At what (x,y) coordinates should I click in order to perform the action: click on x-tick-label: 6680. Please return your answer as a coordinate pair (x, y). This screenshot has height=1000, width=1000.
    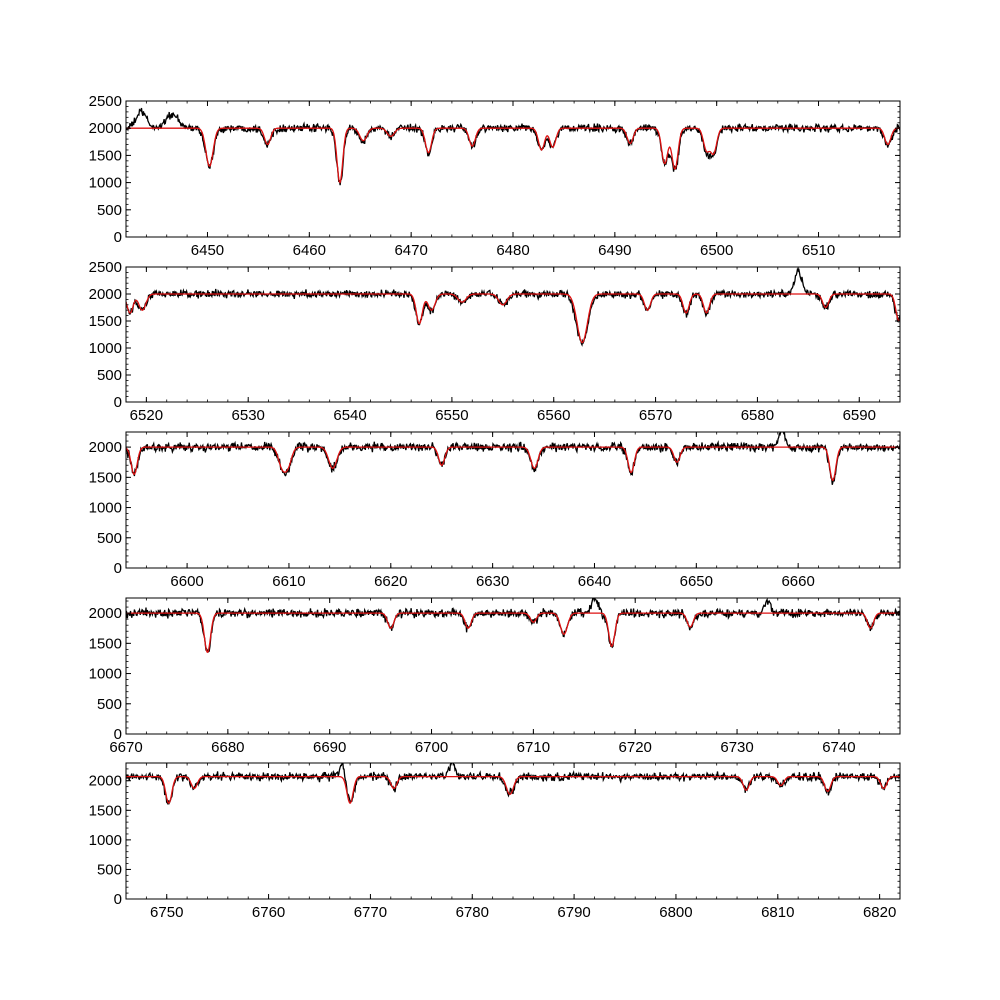
    Looking at the image, I should click on (227, 747).